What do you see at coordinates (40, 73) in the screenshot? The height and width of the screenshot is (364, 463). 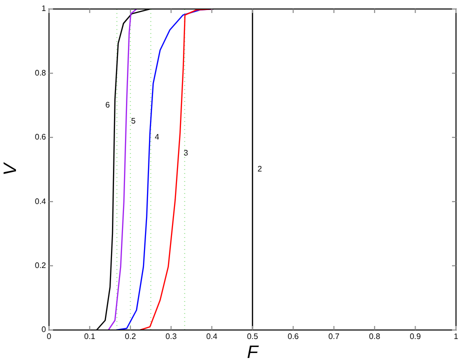 I see `y-tick-label: 0.8` at bounding box center [40, 73].